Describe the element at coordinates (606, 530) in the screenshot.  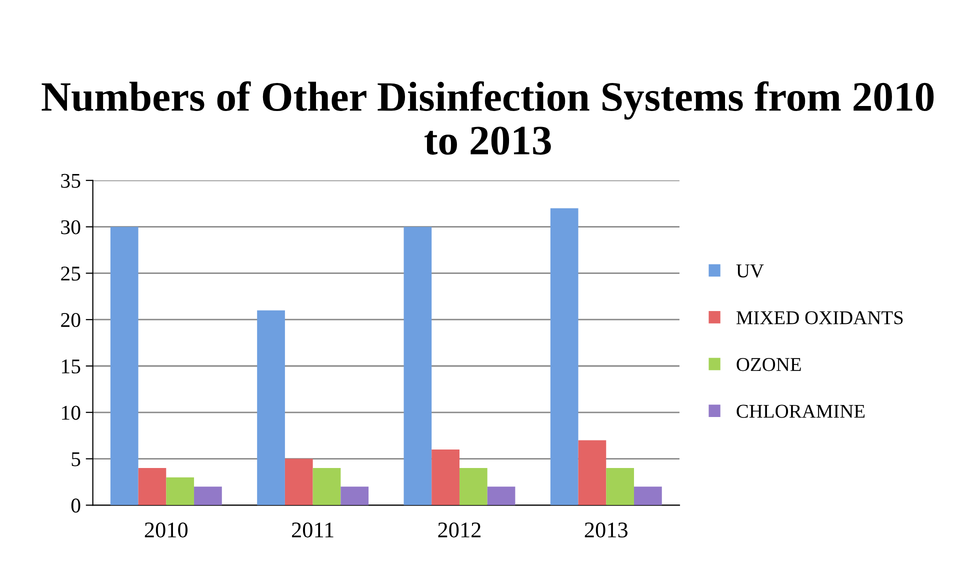
I see `x-tick-label: 2013` at that location.